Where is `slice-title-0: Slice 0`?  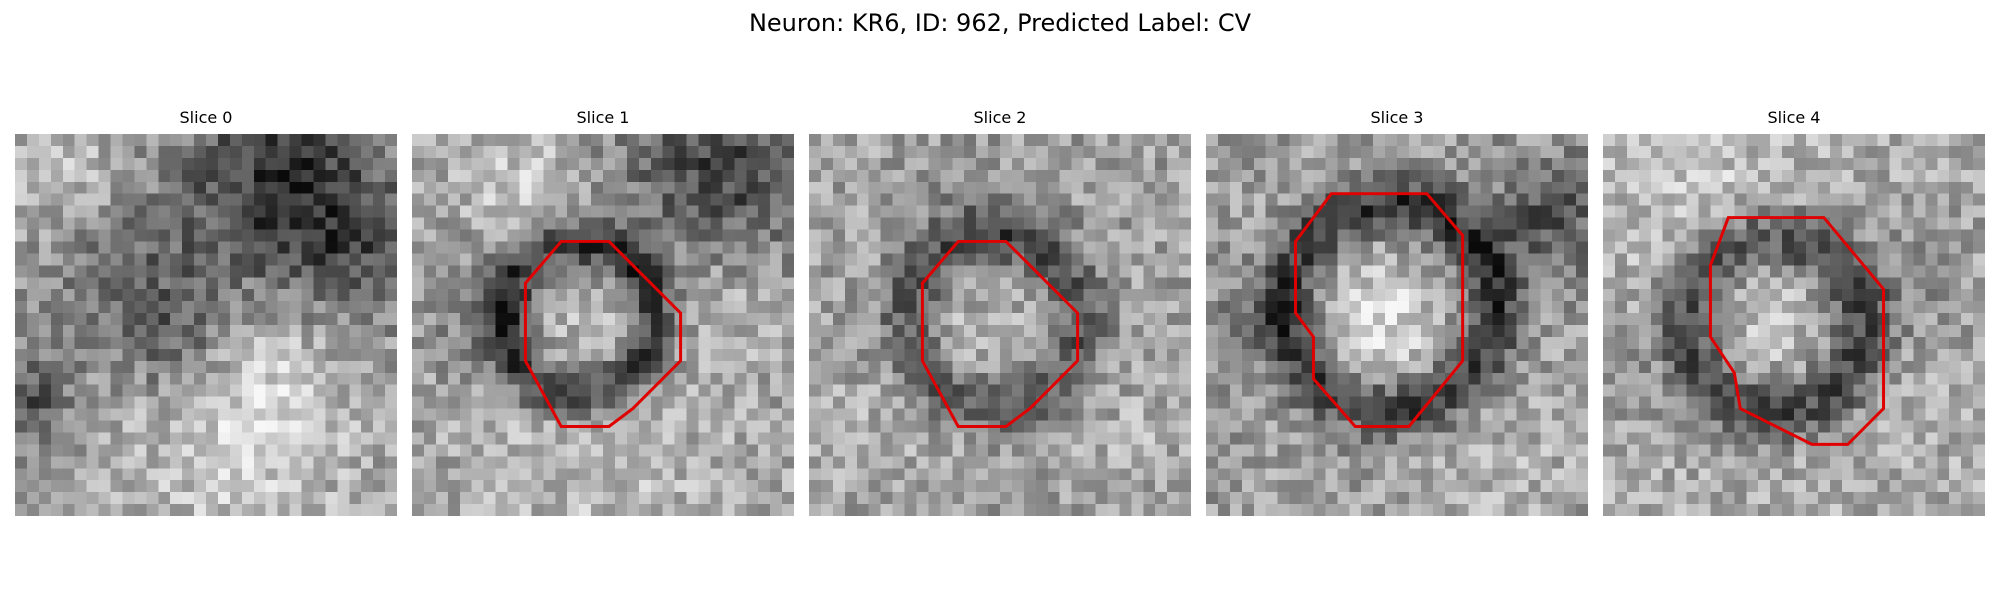 slice-title-0: Slice 0 is located at coordinates (206, 117).